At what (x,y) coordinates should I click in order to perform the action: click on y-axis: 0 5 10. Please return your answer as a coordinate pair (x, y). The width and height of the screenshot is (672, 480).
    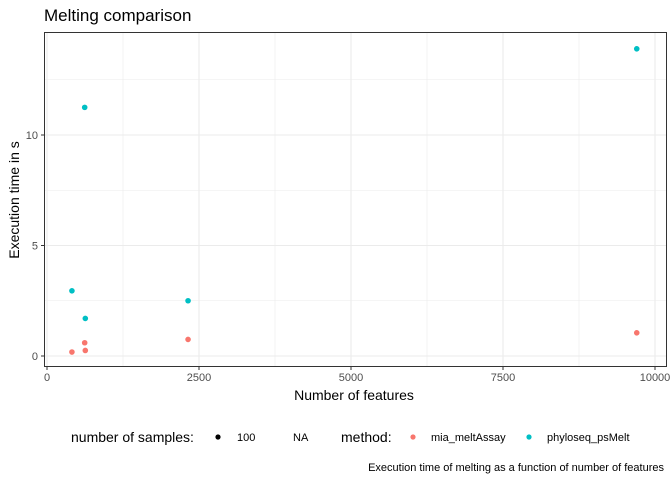
    Looking at the image, I should click on (35, 246).